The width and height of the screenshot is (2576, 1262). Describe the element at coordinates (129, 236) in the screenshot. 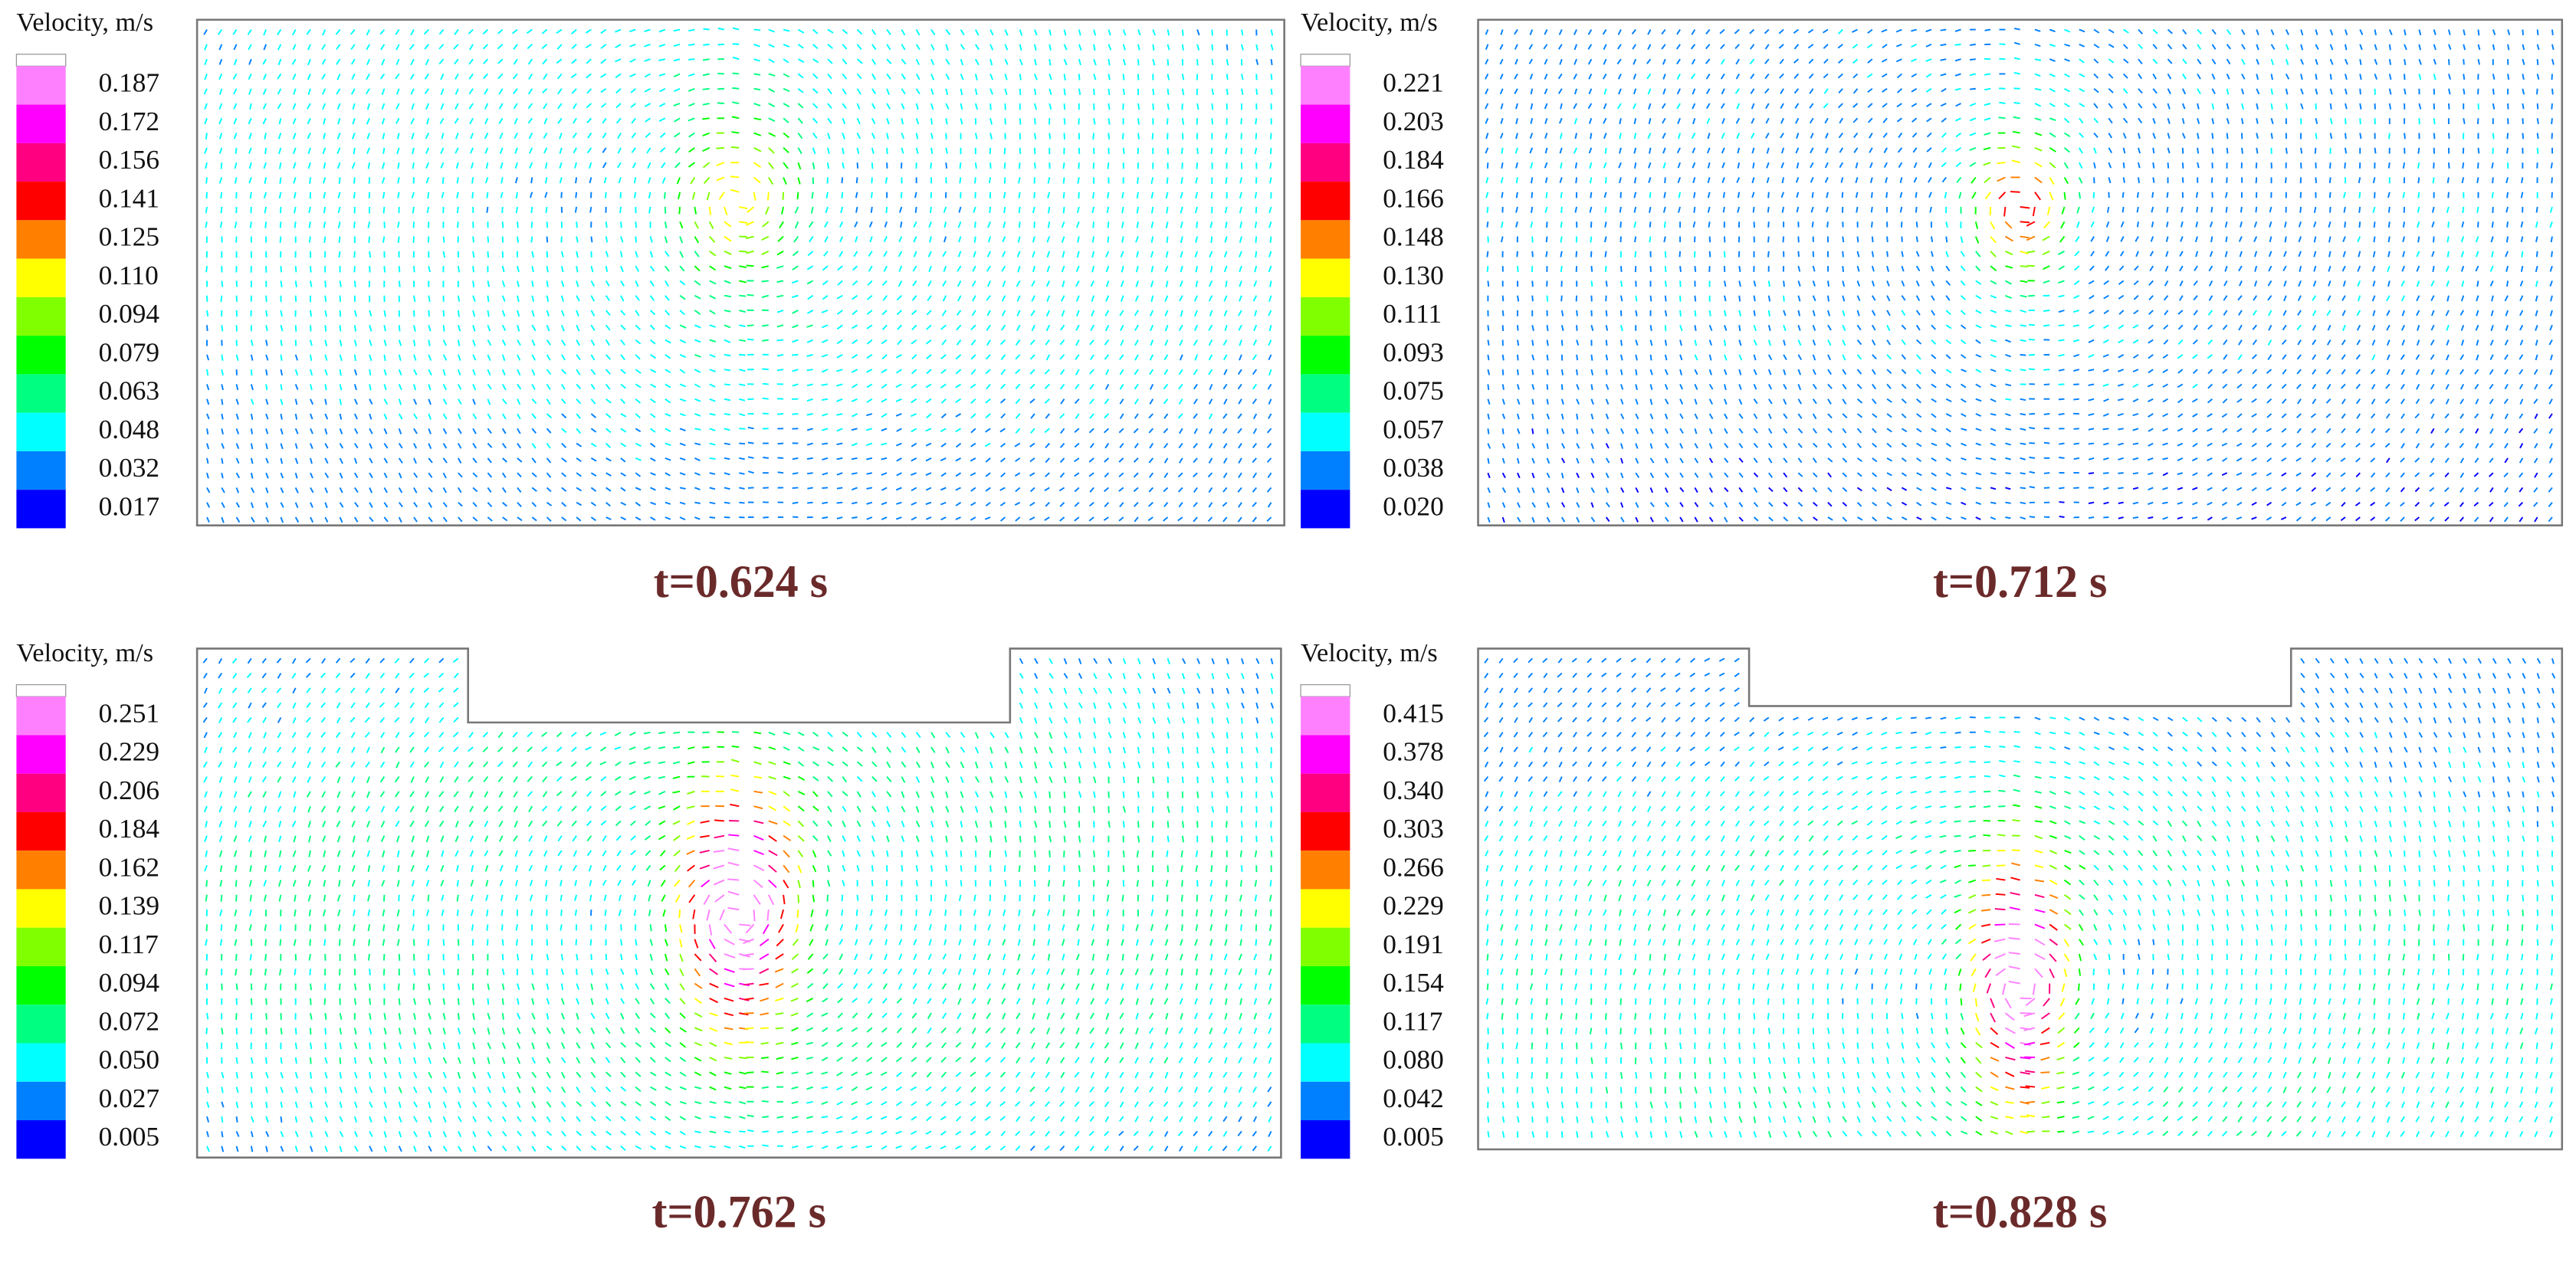

I see `legend-label: 0.125` at that location.